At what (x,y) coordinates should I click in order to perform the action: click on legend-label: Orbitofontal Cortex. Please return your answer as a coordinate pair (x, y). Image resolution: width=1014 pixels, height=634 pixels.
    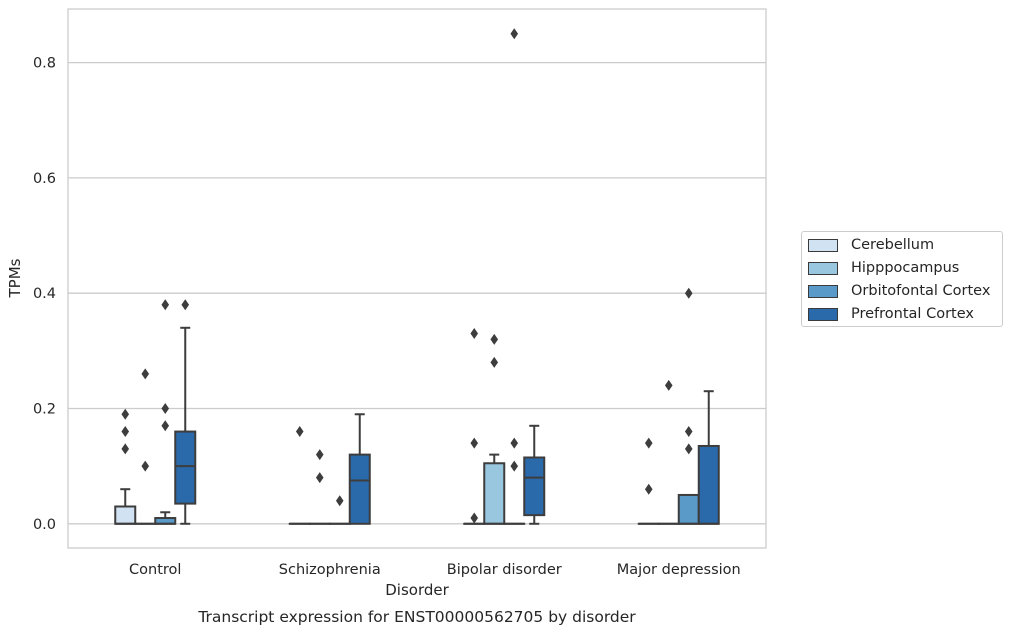
    Looking at the image, I should click on (921, 291).